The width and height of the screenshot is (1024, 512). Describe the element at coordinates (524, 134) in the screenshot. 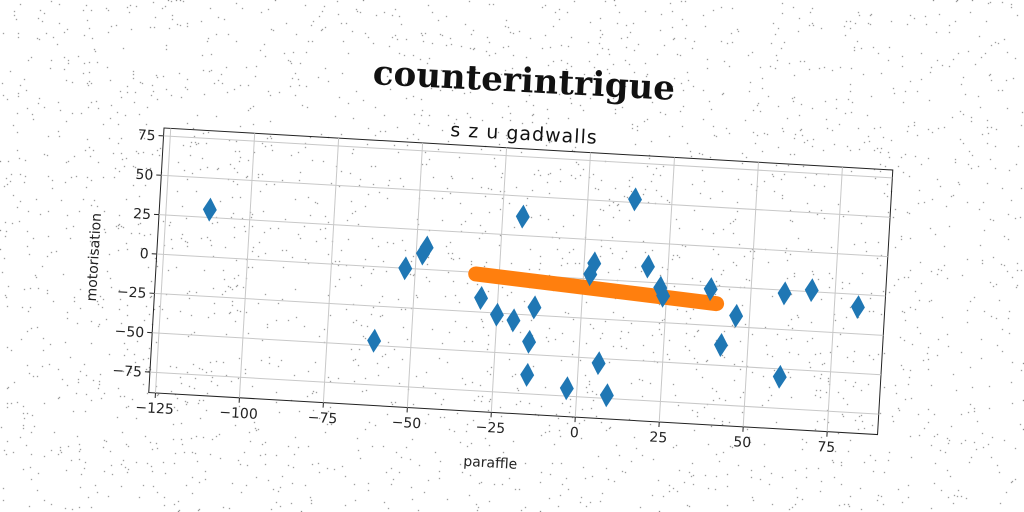

I see `chart-subtitle: s z u gadwalls` at that location.